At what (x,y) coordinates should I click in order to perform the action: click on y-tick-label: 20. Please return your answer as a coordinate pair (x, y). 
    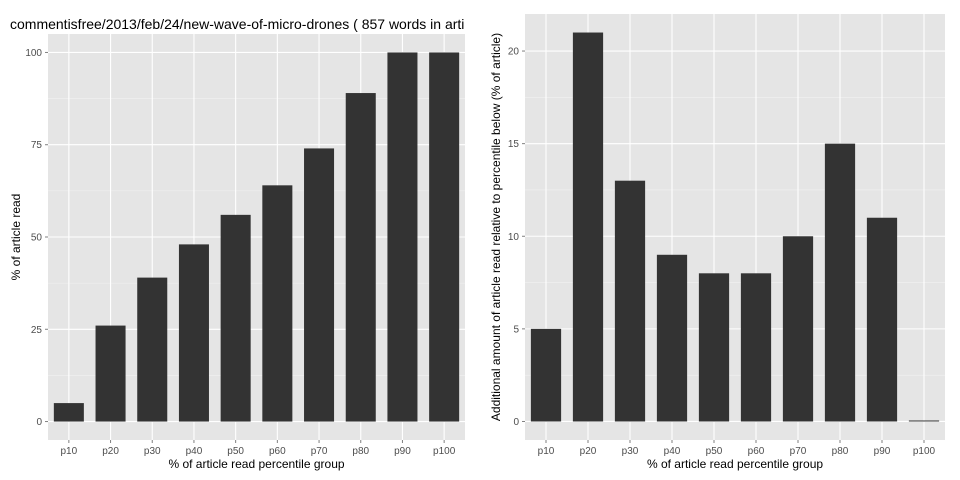
    Looking at the image, I should click on (514, 52).